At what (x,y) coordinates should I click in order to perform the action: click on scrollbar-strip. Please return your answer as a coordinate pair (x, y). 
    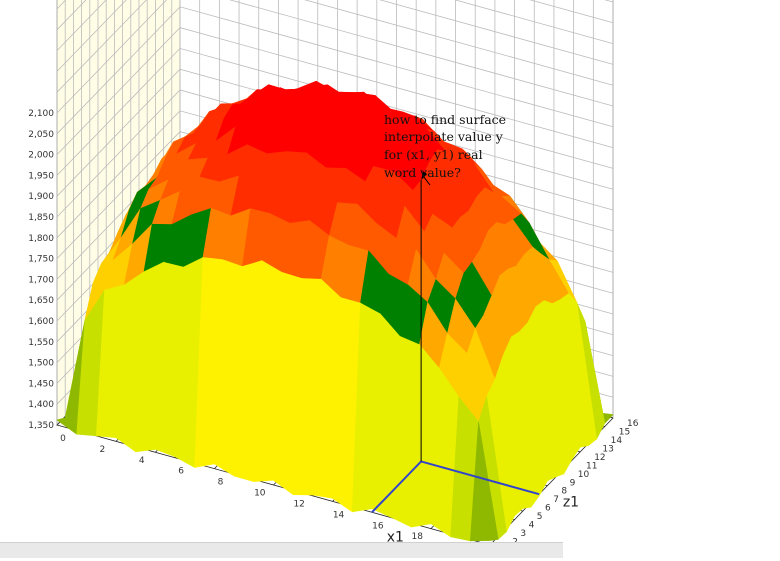
    Looking at the image, I should click on (281, 550).